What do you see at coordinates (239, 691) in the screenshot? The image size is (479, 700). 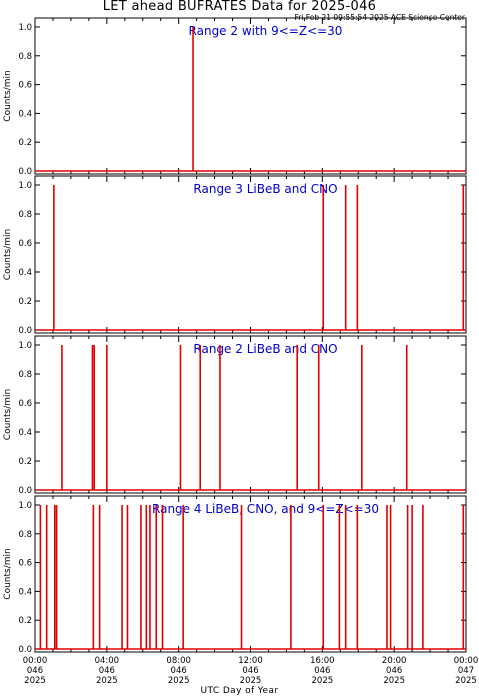 I see `x-axis-label: UTC Day of Year` at bounding box center [239, 691].